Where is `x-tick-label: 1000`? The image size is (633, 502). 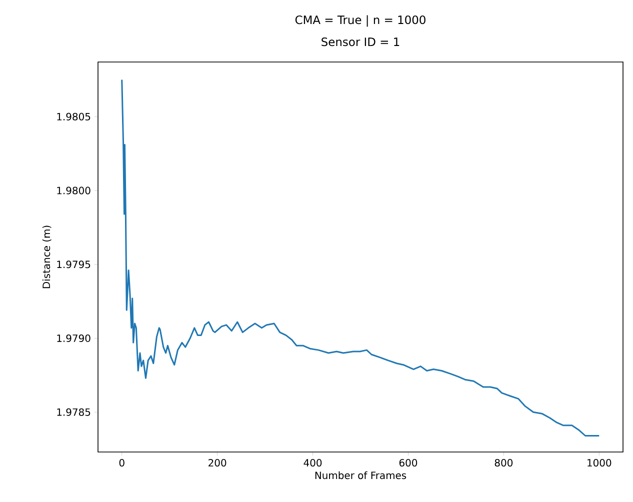
x-tick-label: 1000 is located at coordinates (600, 463).